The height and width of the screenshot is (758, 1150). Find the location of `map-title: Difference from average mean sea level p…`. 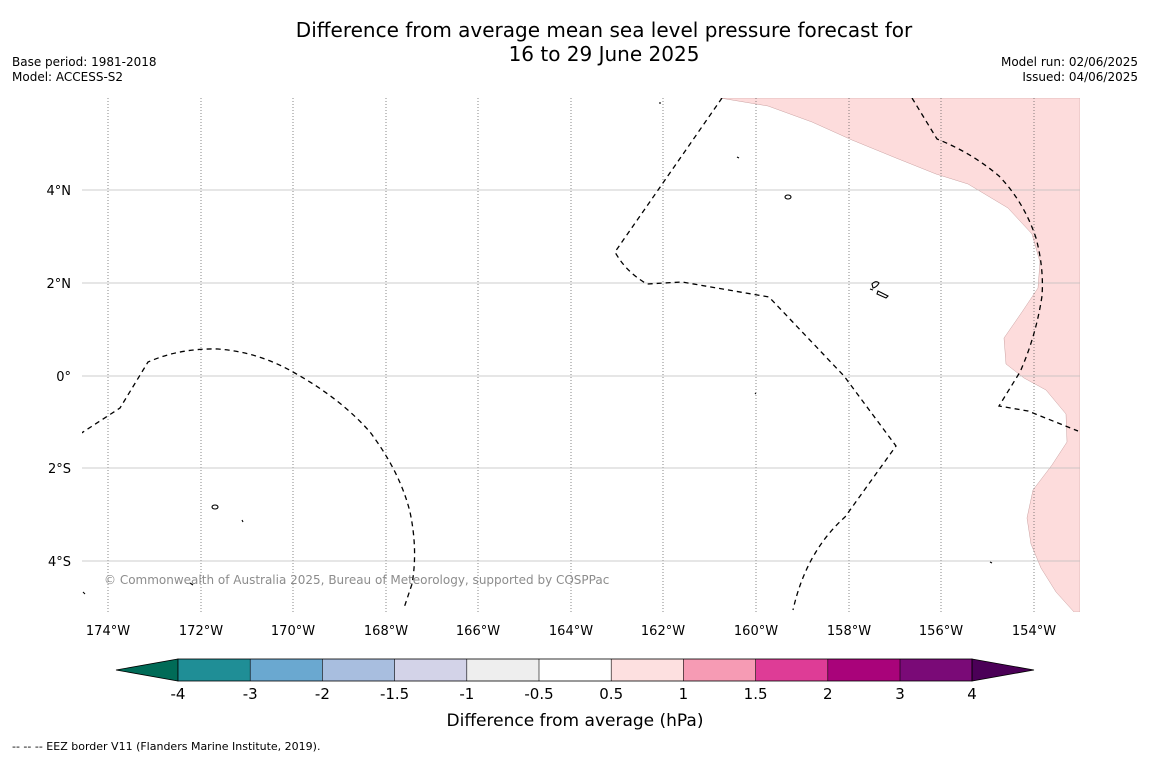

map-title: Difference from average mean sea level p… is located at coordinates (575, 42).